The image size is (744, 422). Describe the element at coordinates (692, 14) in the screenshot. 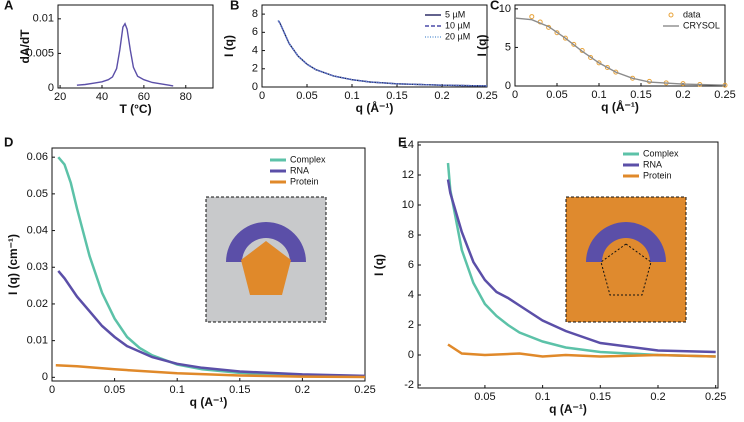

I see `legend-label: data` at that location.